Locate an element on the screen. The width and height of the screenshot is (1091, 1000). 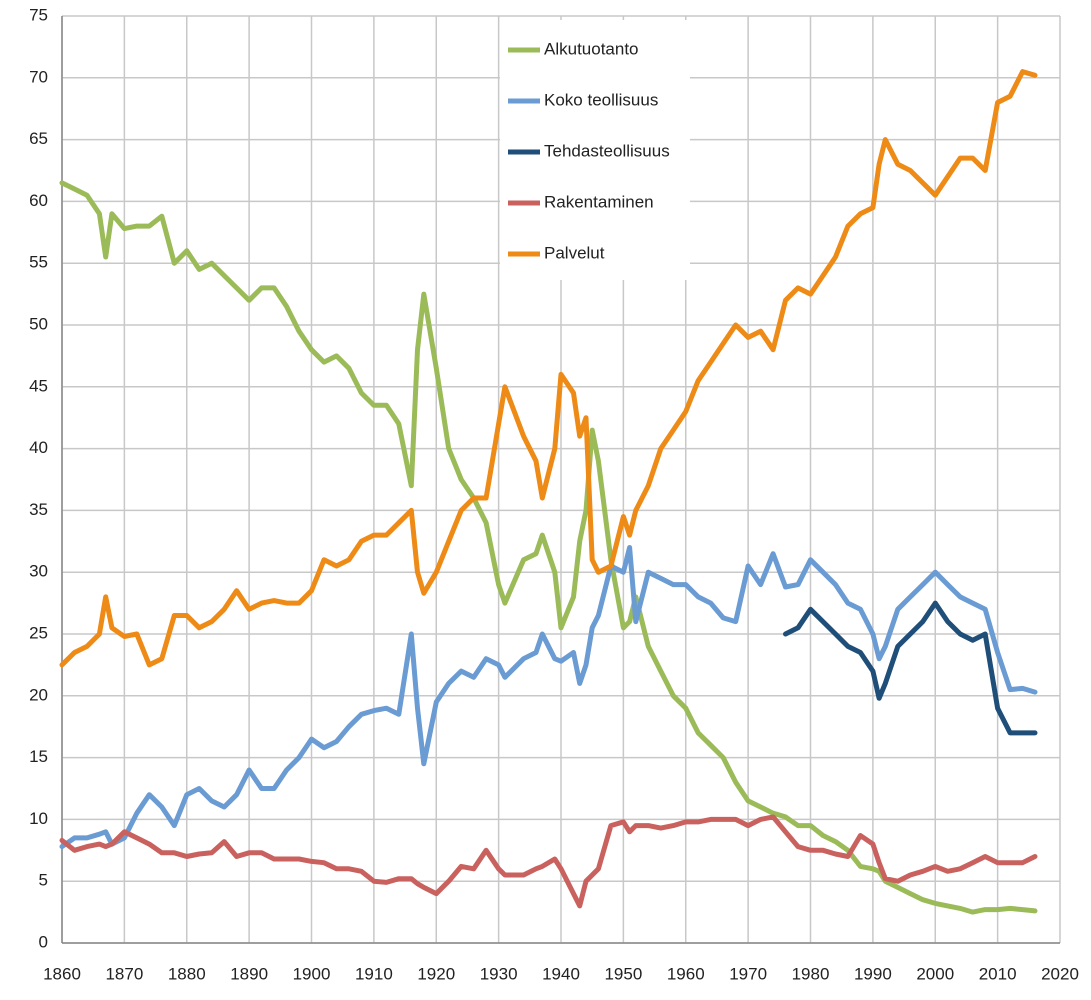
y-tick-label: 40 is located at coordinates (38, 447).